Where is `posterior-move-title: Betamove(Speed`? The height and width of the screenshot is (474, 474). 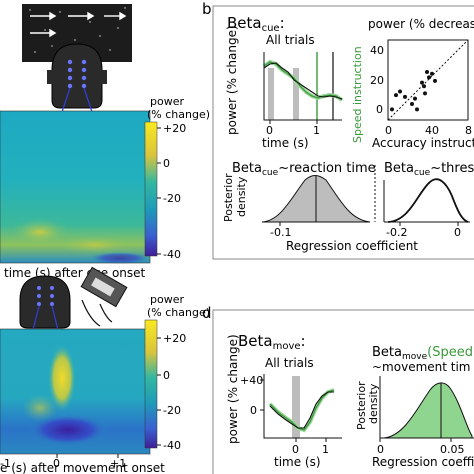
posterior-move-title: Betamove(Speed is located at coordinates (422, 353).